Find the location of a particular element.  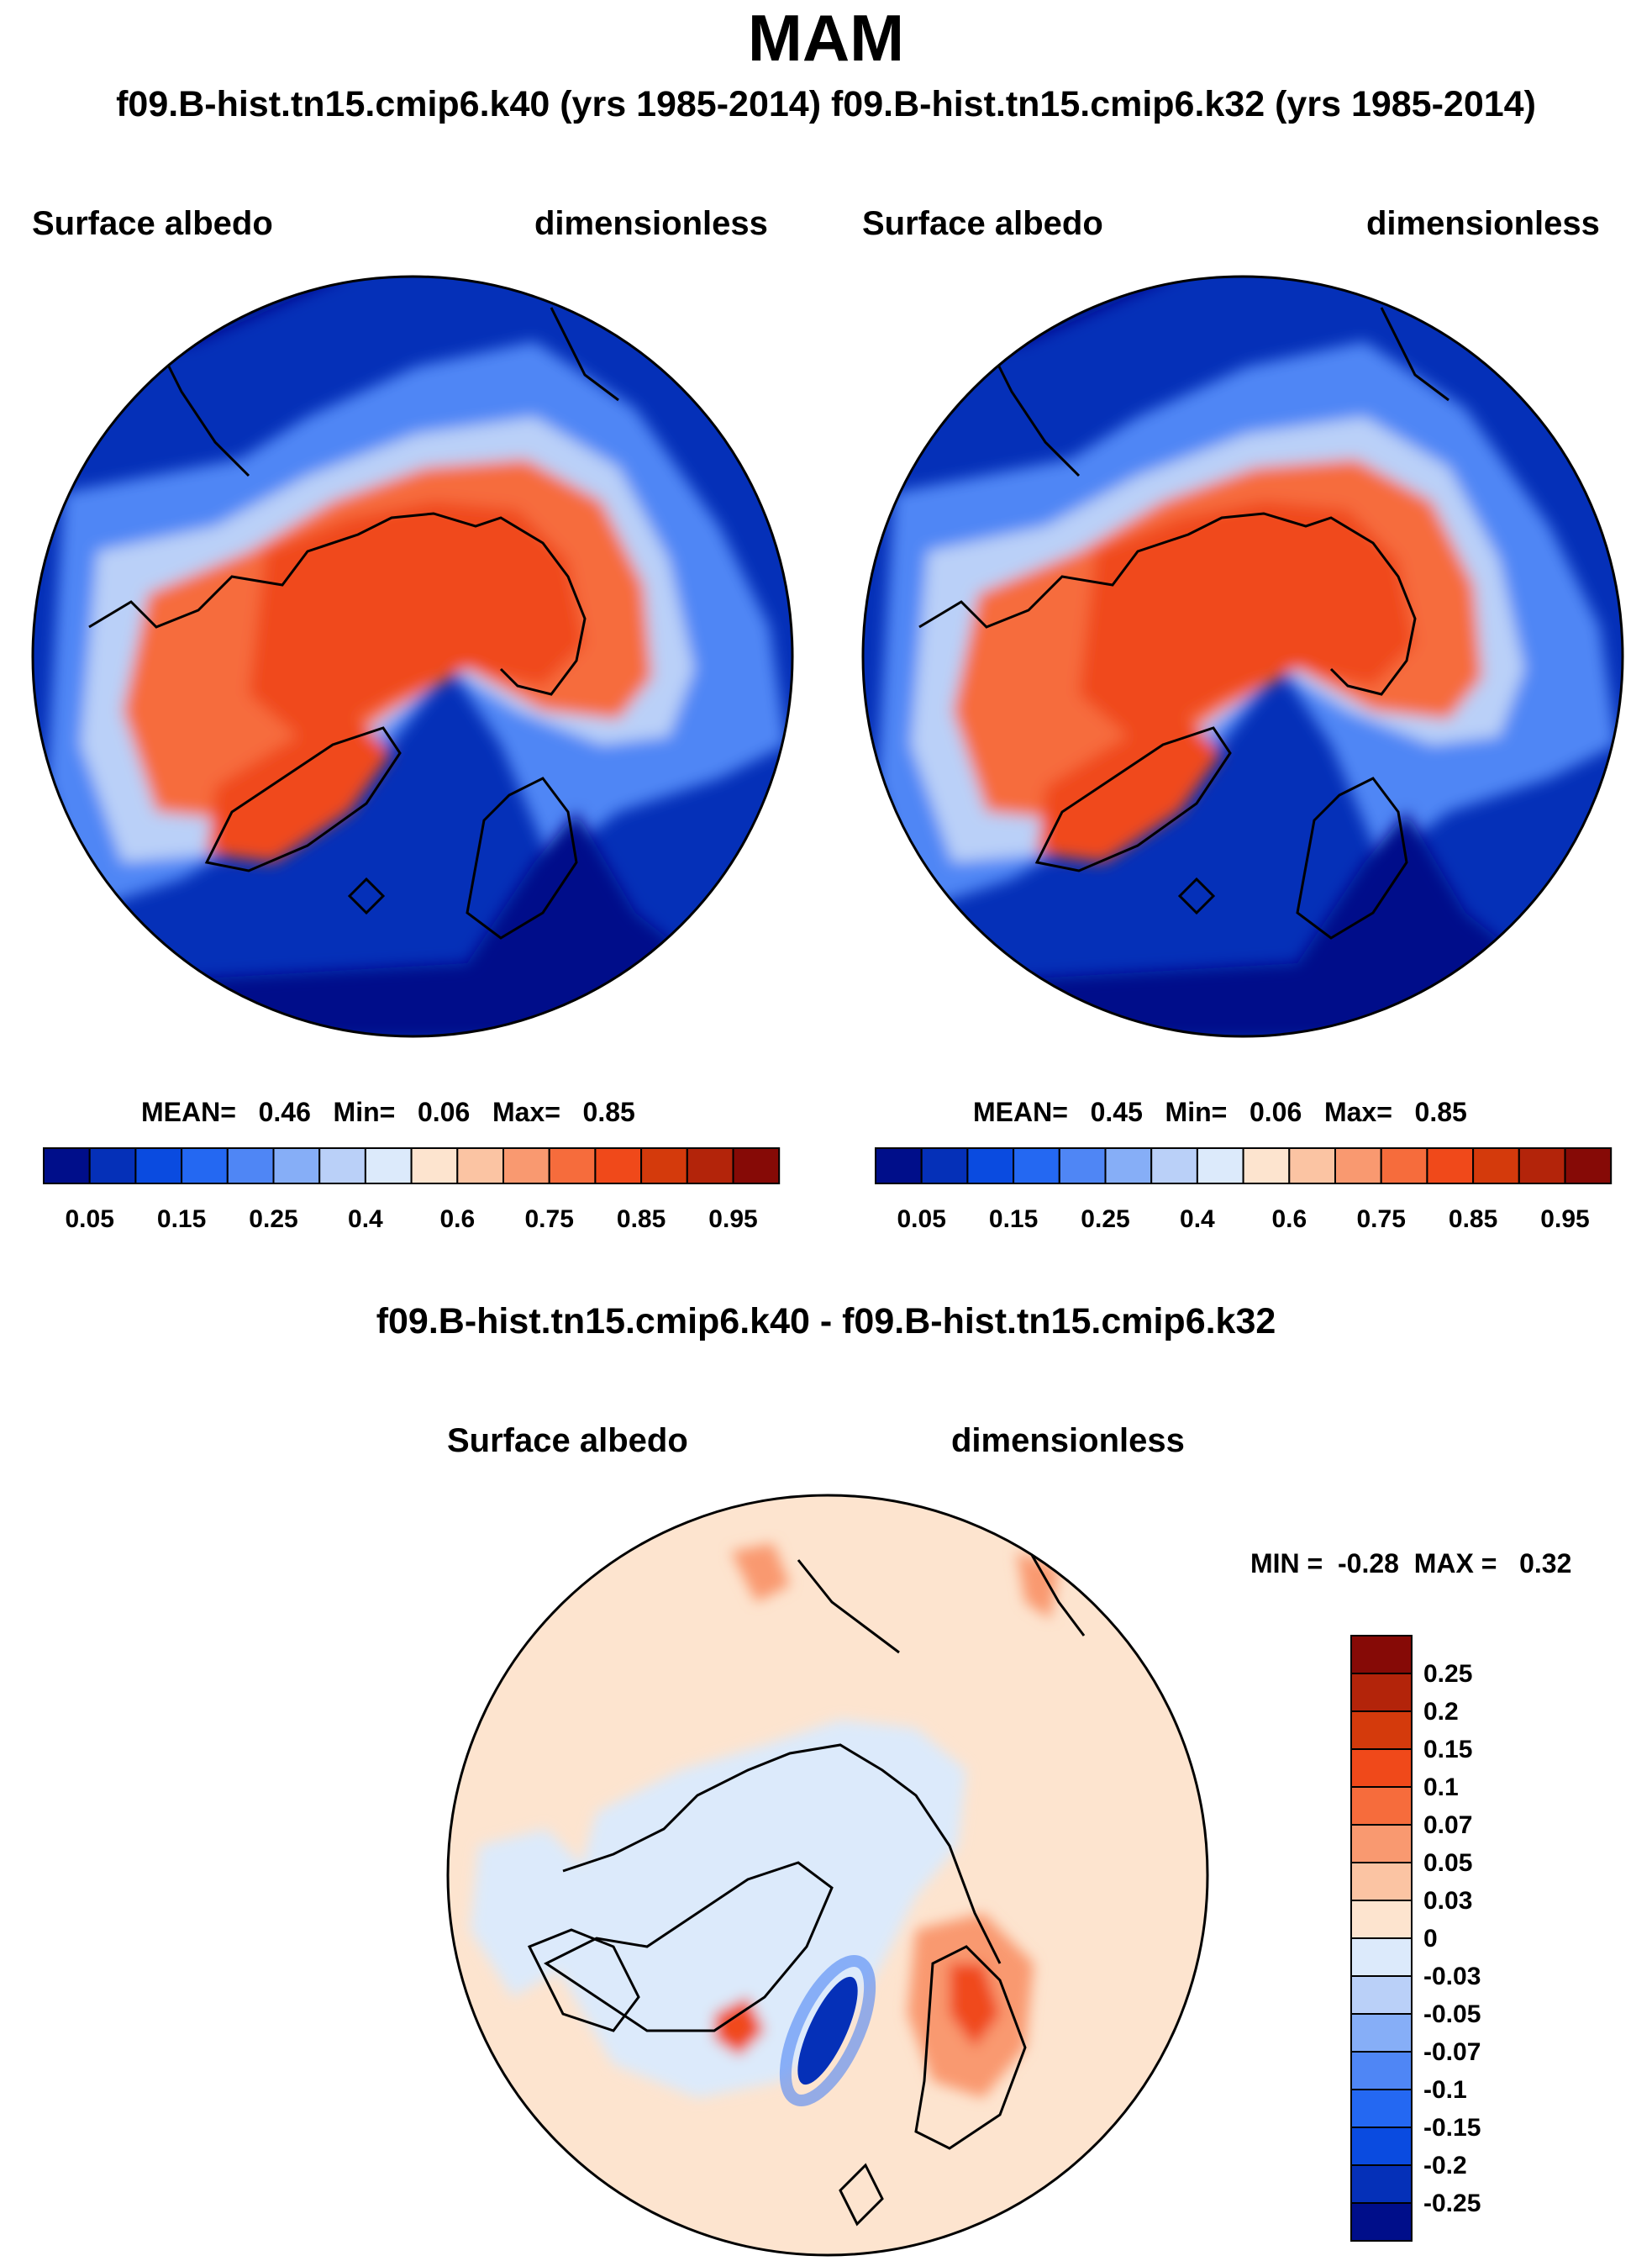

diff-negative-anomaly-halo is located at coordinates (828, 2031).